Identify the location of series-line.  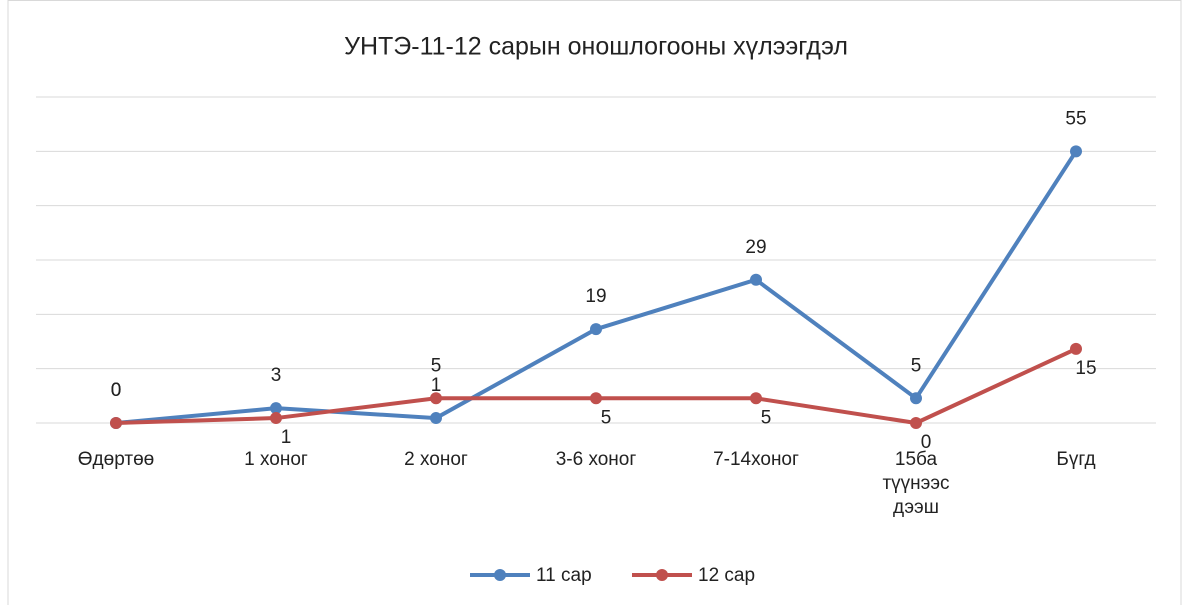
(596, 386).